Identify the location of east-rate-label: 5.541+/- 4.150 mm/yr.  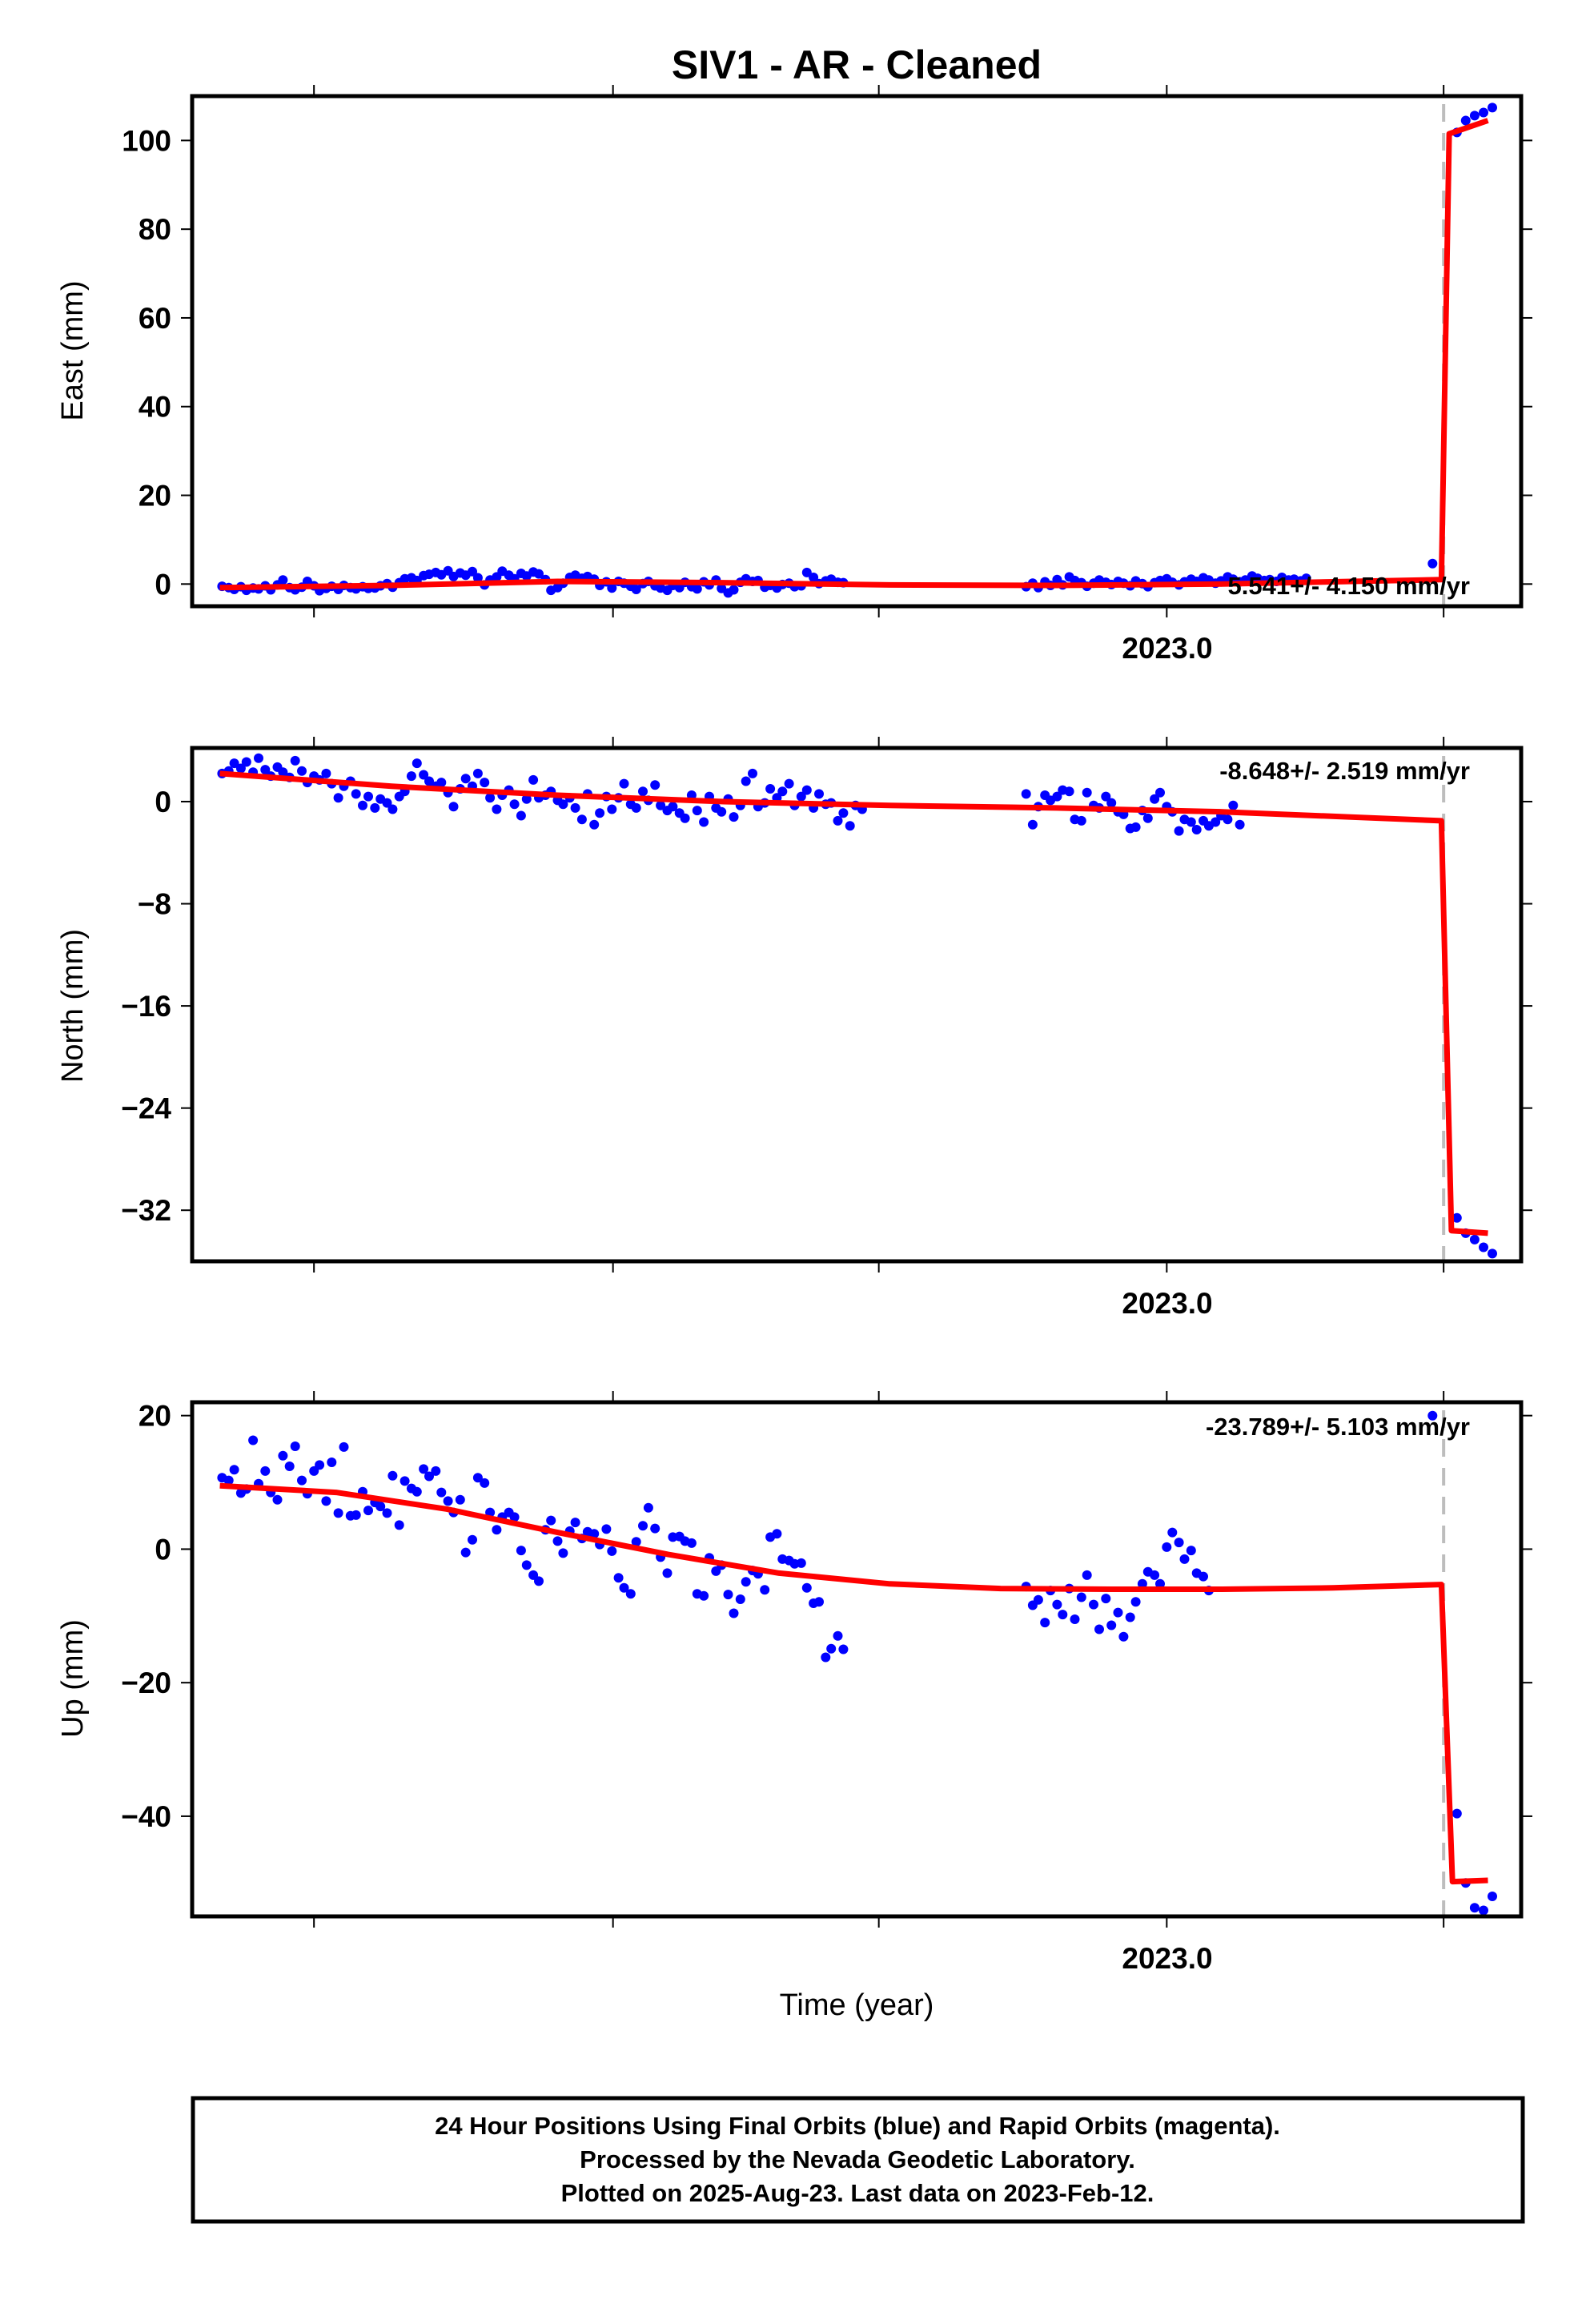
(1349, 586).